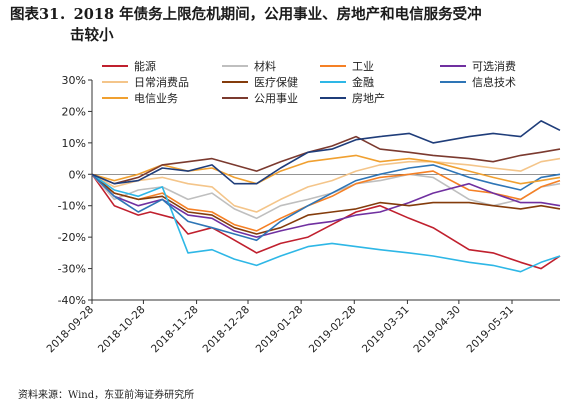 Image resolution: width=579 pixels, height=415 pixels. I want to click on y-tick-label: 30%, so click(74, 80).